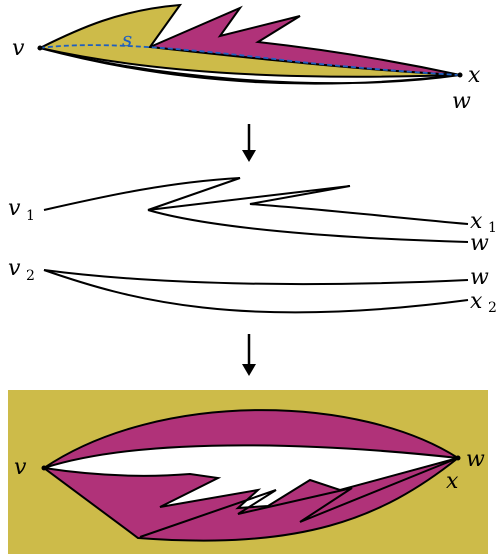  What do you see at coordinates (460, 75) in the screenshot?
I see `top-node-x` at bounding box center [460, 75].